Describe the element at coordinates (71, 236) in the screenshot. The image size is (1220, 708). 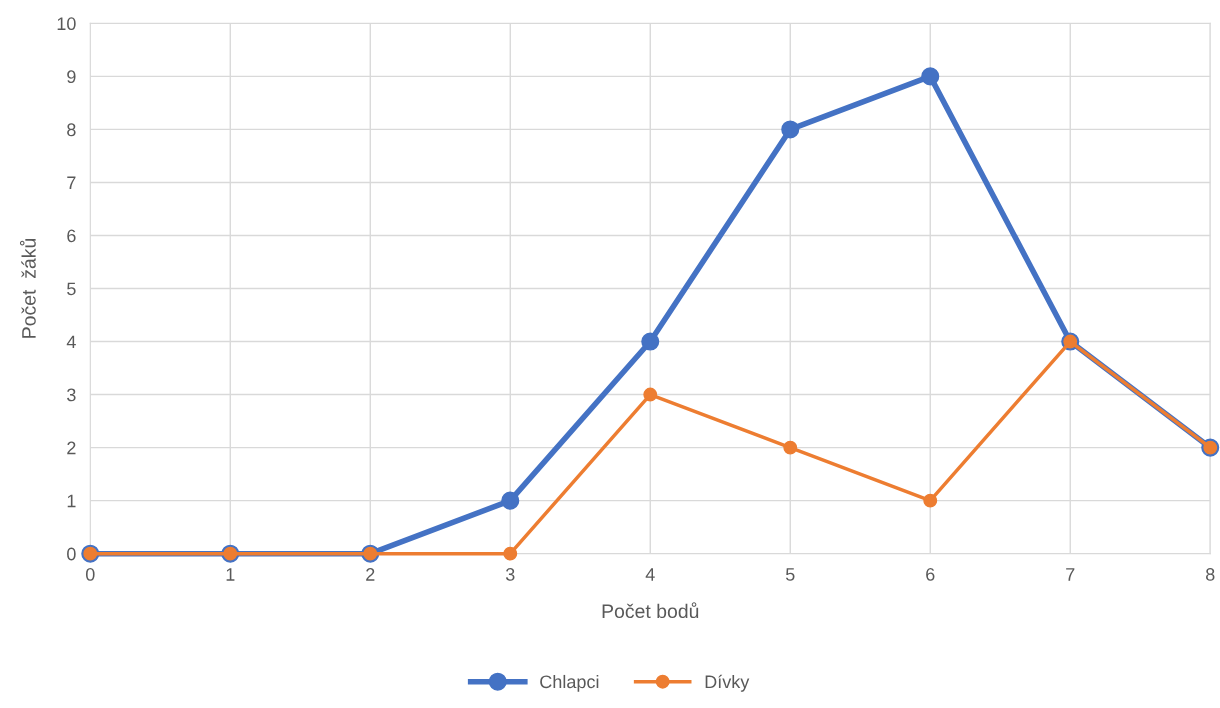
I see `y-tick-label: 6` at that location.